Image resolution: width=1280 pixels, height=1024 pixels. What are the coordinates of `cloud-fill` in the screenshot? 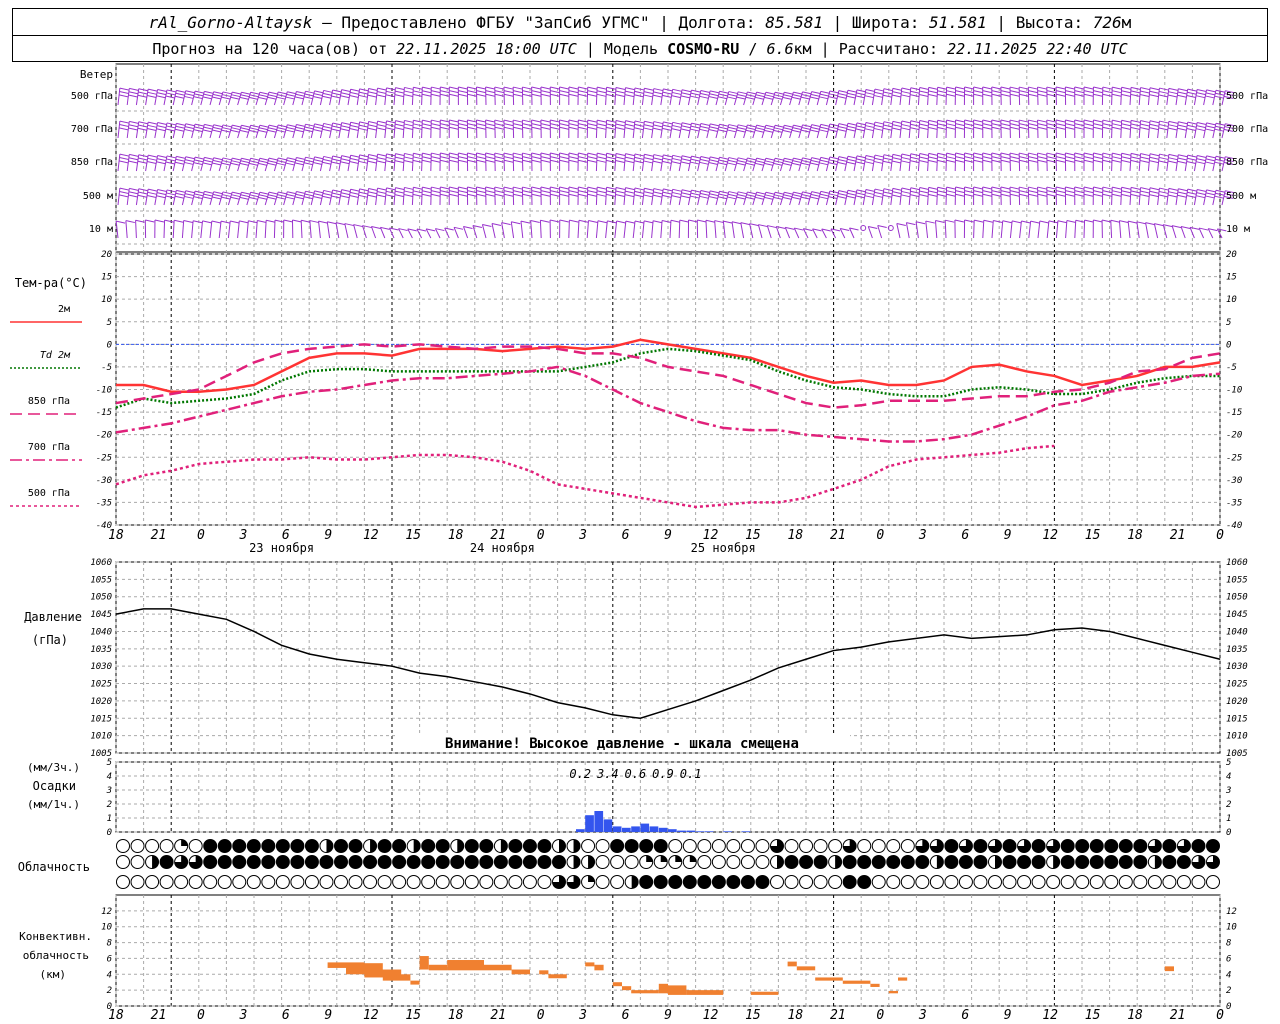 It's located at (850, 846).